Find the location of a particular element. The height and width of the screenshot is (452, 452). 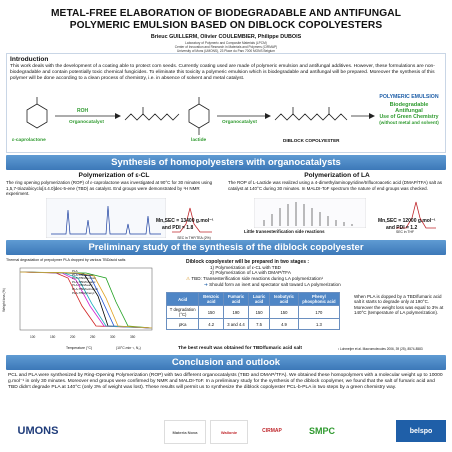

introduction-heading: Introduction is located at coordinates (29, 59).